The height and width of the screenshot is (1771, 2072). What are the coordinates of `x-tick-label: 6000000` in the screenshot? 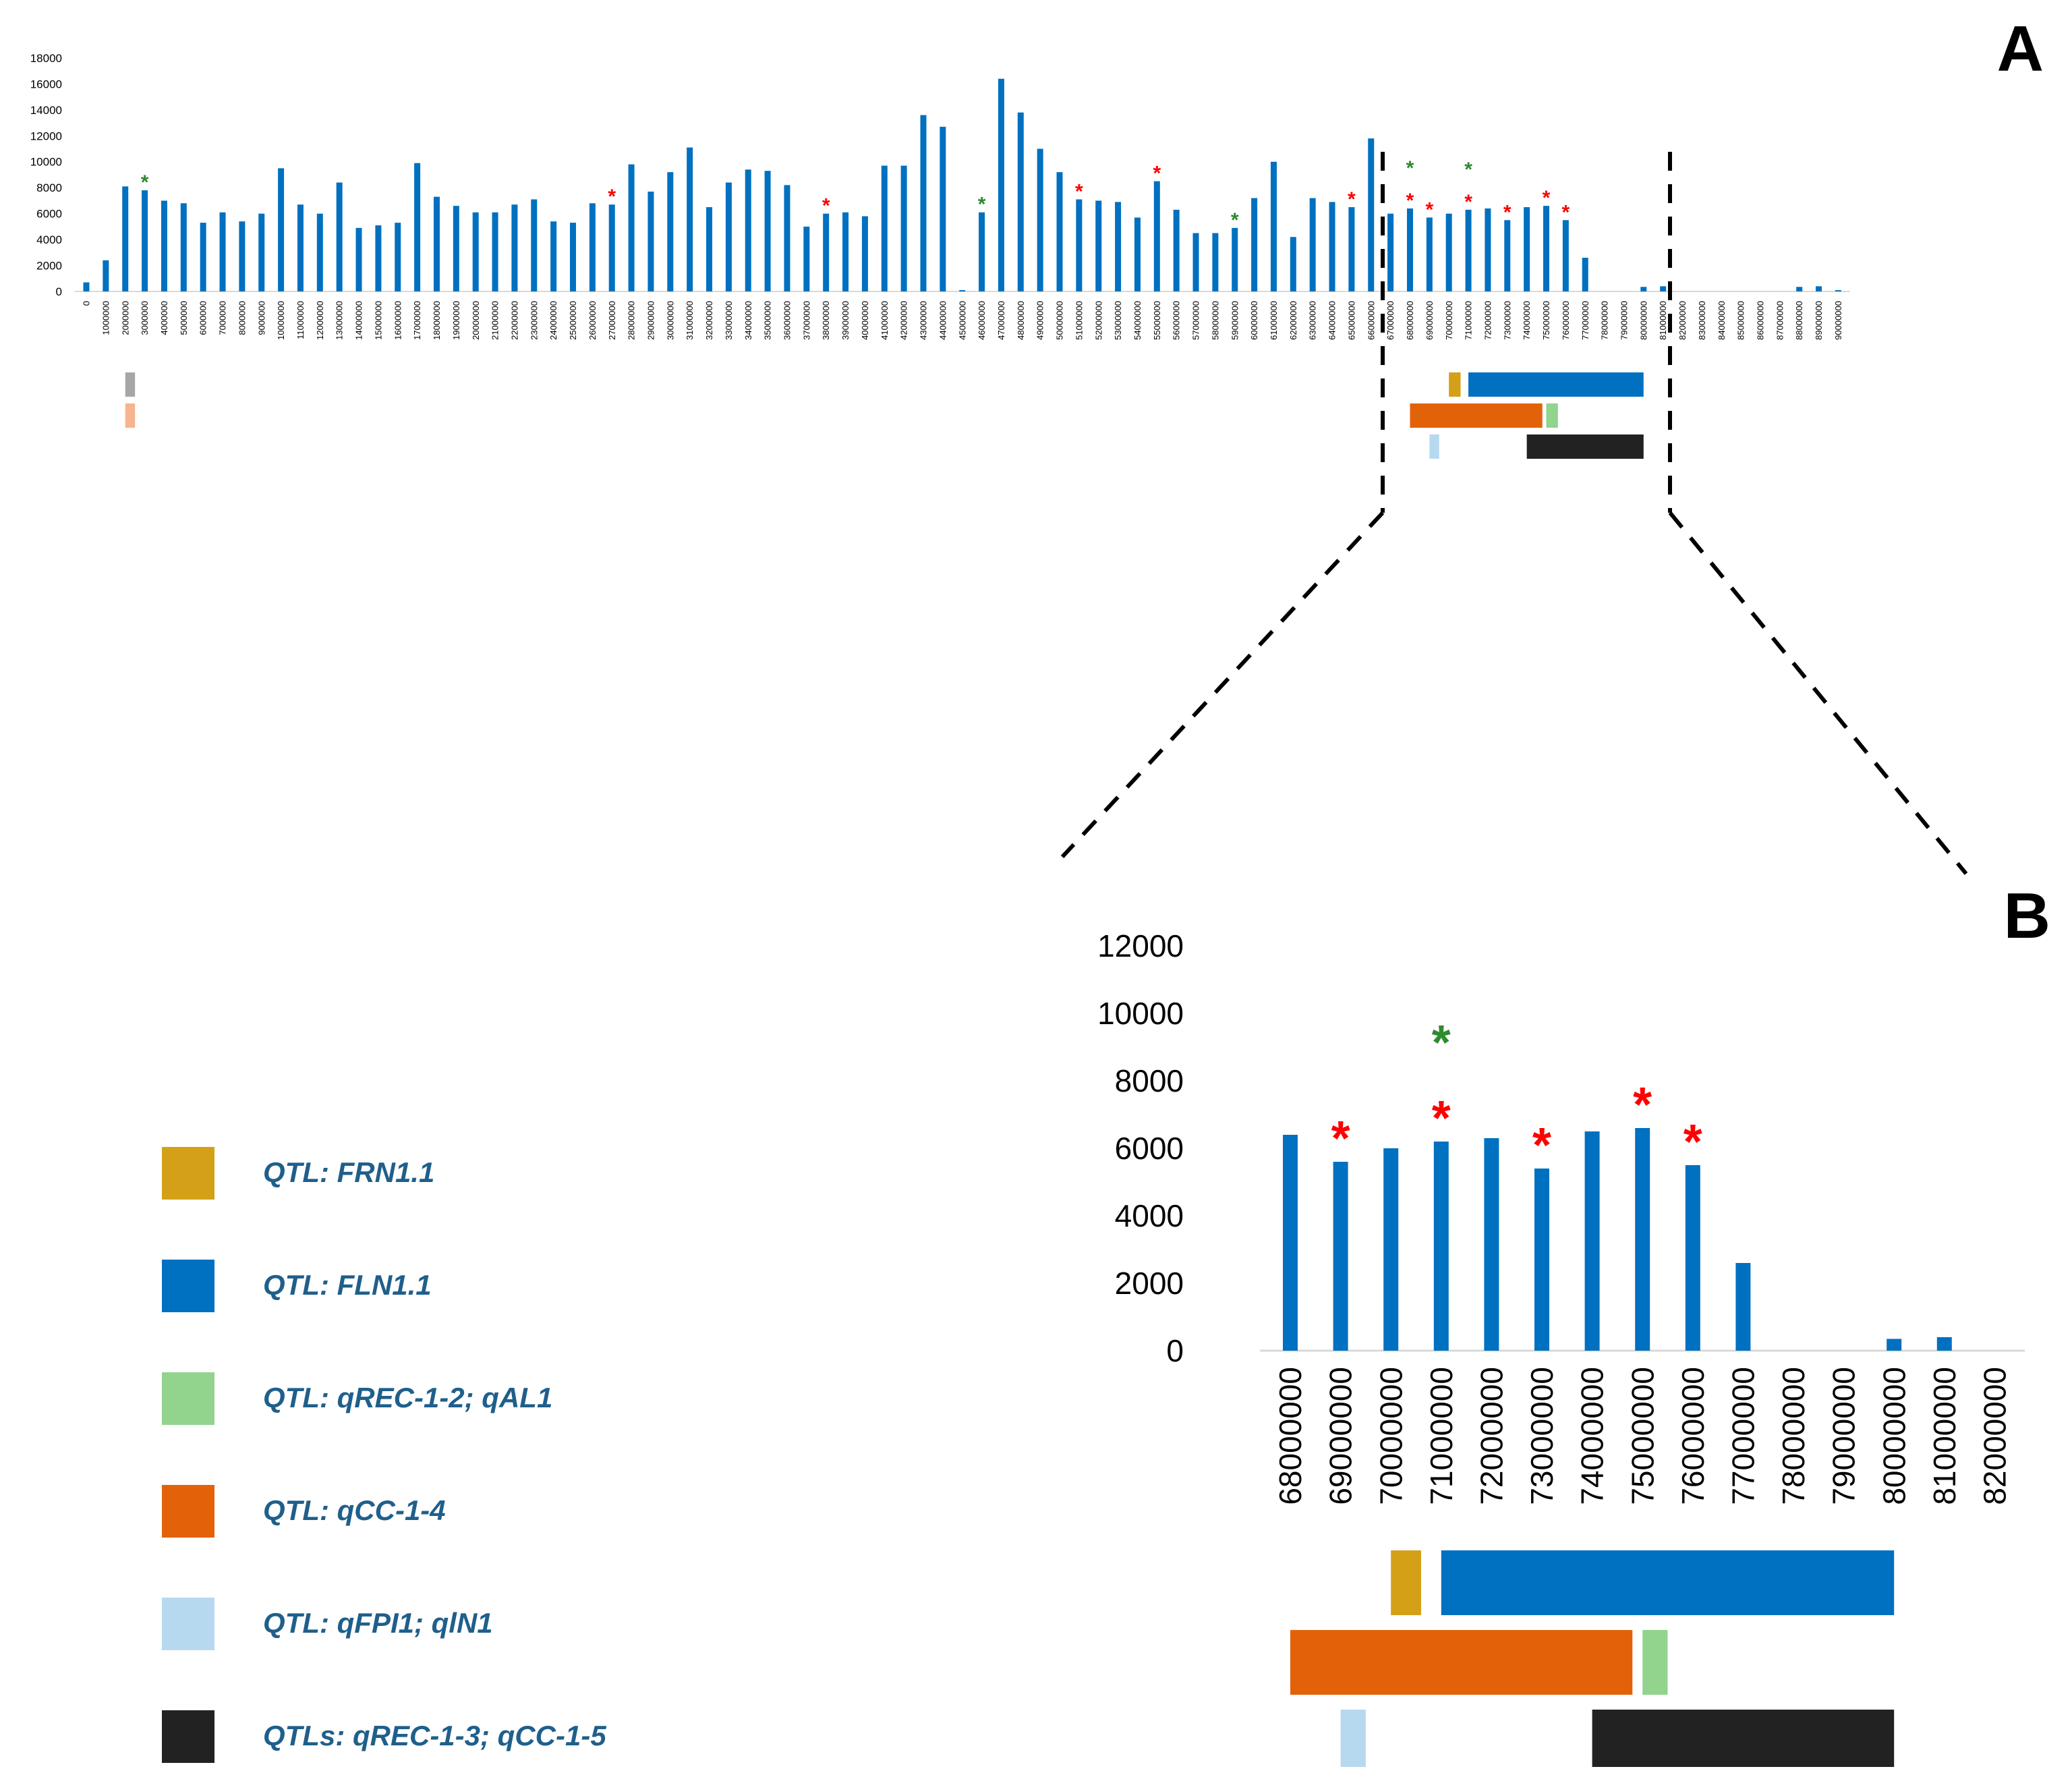 It's located at (203, 318).